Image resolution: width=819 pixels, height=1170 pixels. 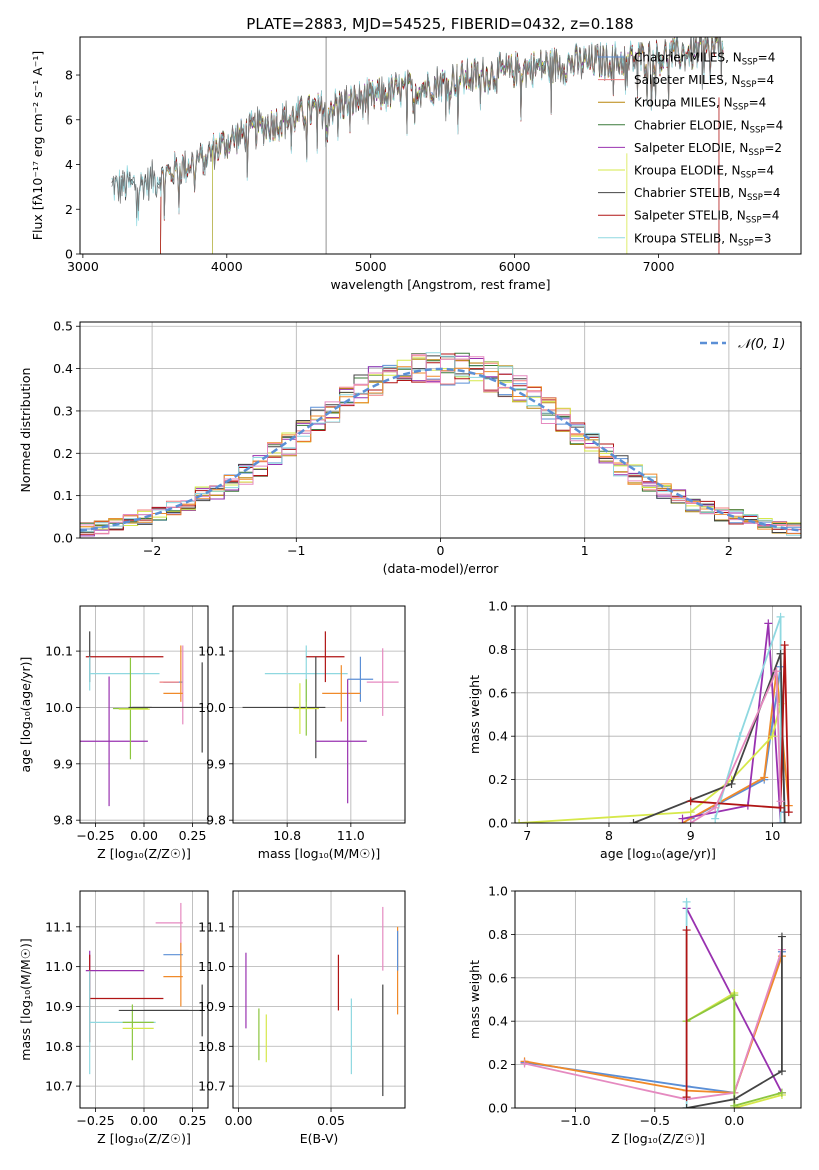 What do you see at coordinates (441, 568) in the screenshot?
I see `x-axis-label: (data-model)/error` at bounding box center [441, 568].